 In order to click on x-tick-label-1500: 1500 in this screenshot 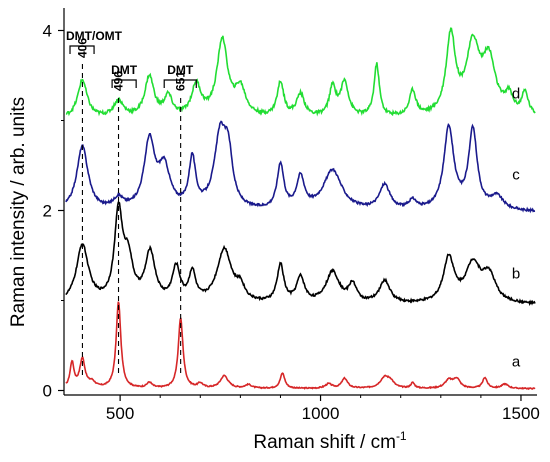, I will do `click(521, 413)`.